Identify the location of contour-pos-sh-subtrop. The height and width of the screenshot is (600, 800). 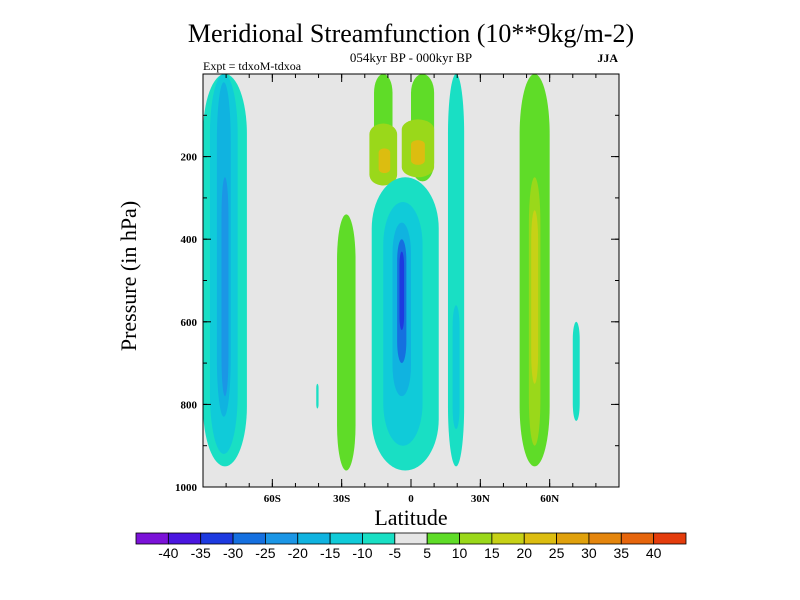
(346, 342).